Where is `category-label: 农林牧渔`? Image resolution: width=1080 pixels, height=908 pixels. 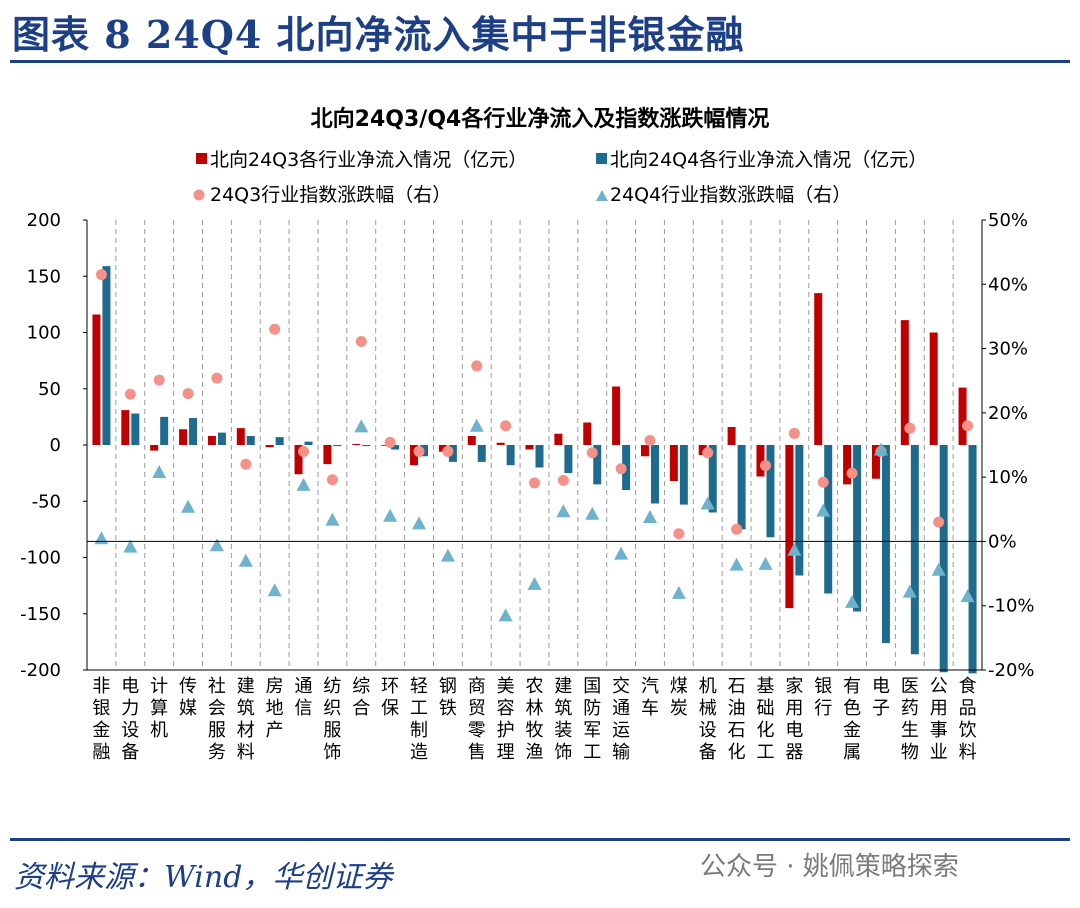 category-label: 农林牧渔 is located at coordinates (535, 719).